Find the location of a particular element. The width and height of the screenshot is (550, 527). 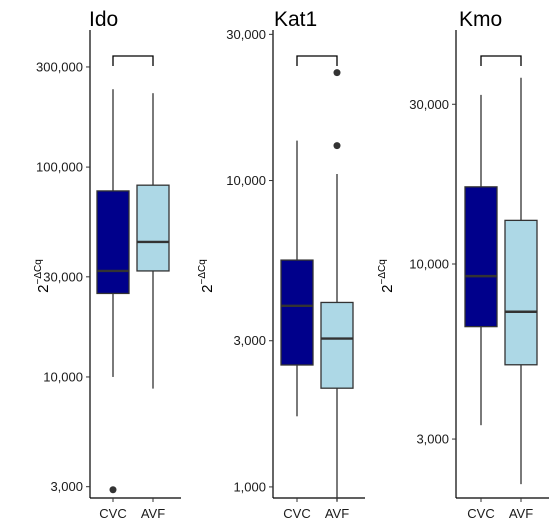

y-tick-label: 300,000 is located at coordinates (59, 66).